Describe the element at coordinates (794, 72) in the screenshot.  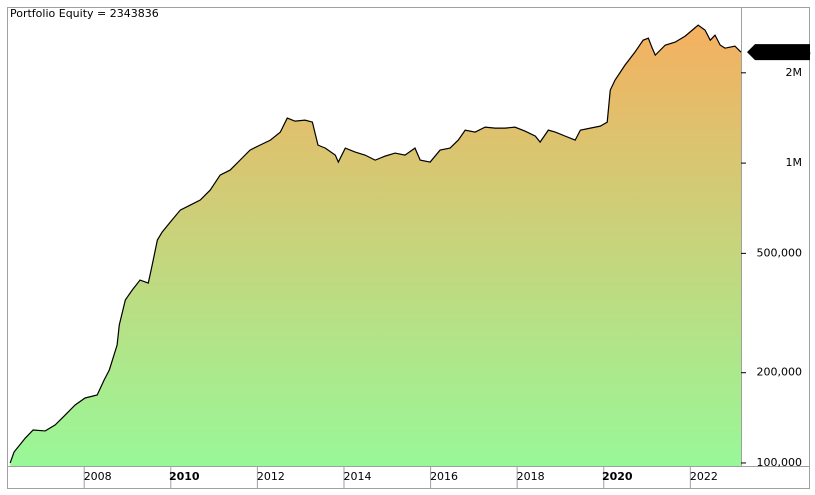
I see `y-tick-label: 2M` at that location.